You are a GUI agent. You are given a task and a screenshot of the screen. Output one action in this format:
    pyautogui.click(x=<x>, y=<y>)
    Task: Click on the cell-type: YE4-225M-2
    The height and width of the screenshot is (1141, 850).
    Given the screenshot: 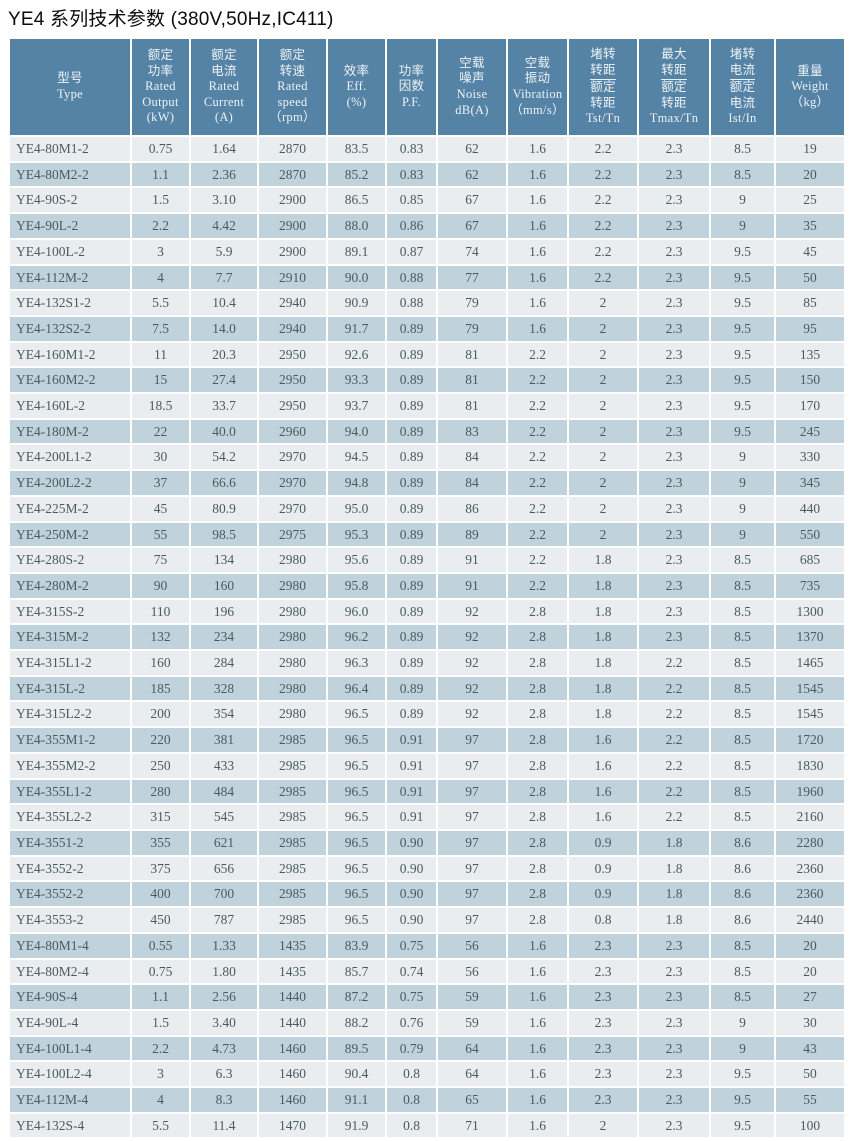 What is the action you would take?
    pyautogui.click(x=70, y=508)
    